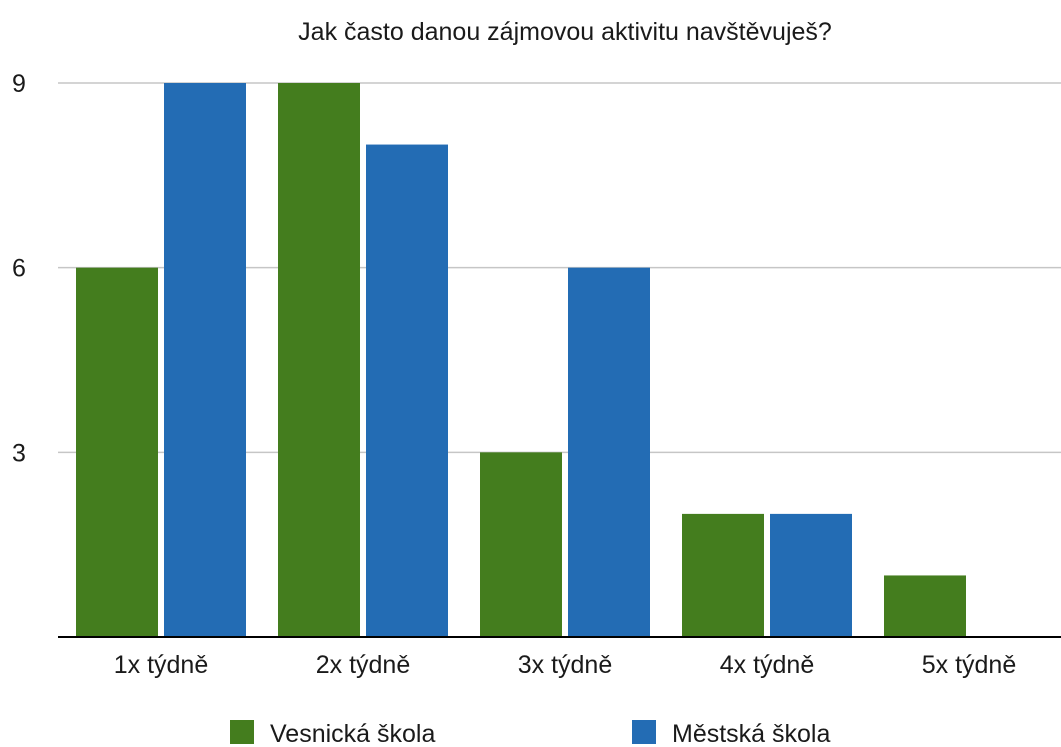 This screenshot has height=747, width=1061. I want to click on legend: Vesnická škola Městská škola, so click(530, 733).